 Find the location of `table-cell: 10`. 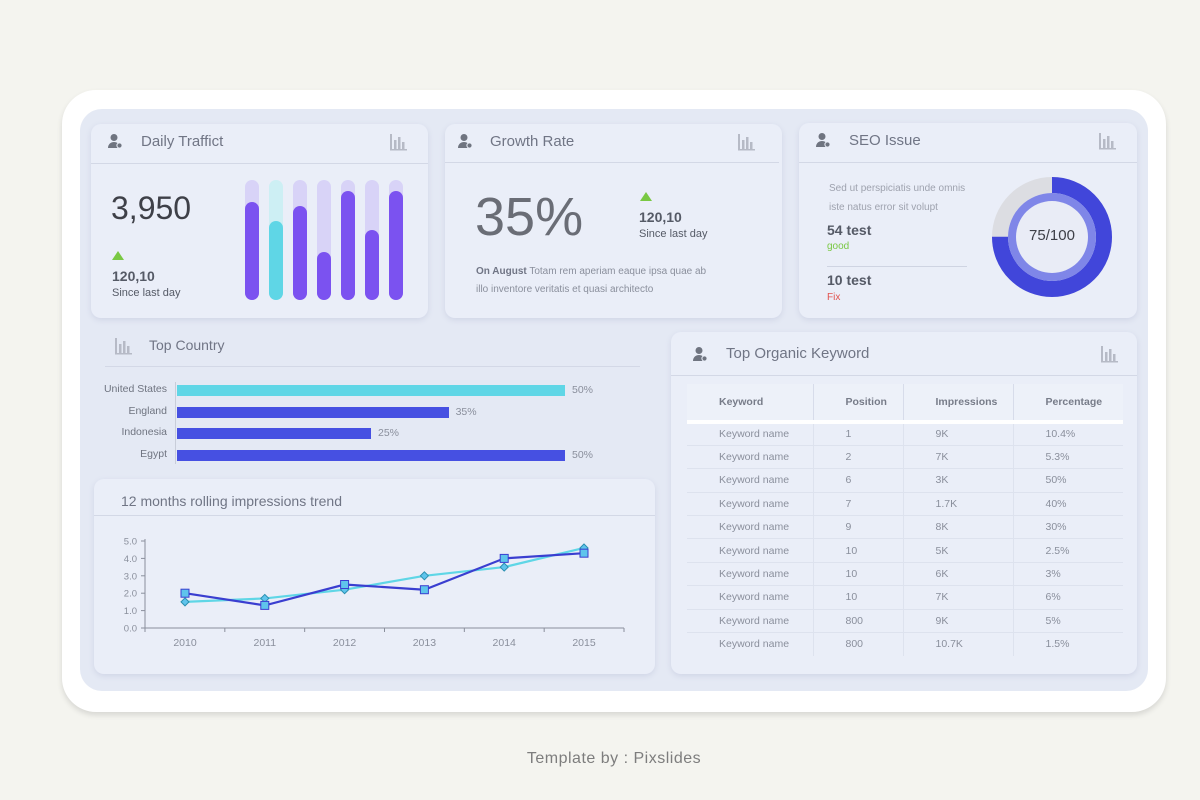

table-cell: 10 is located at coordinates (858, 550).